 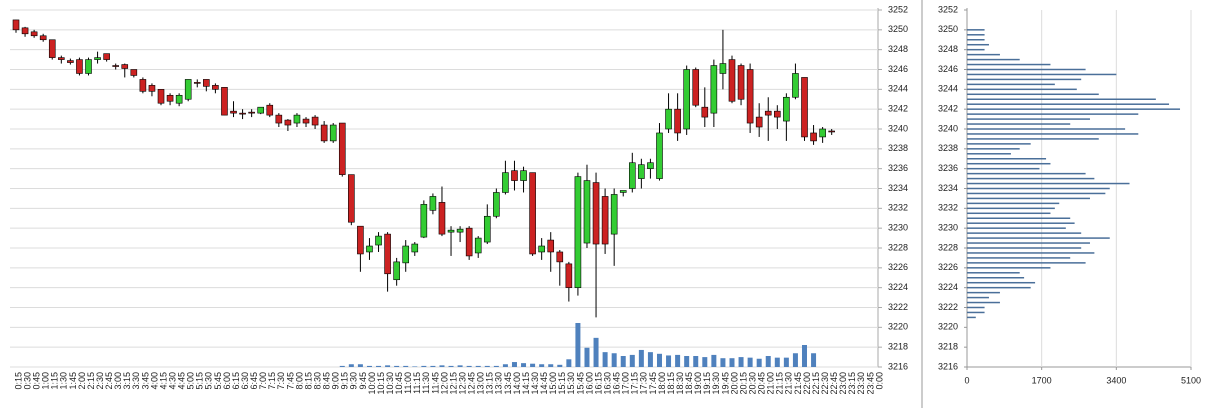 What do you see at coordinates (281, 381) in the screenshot?
I see `x-tick-label: 7:30` at bounding box center [281, 381].